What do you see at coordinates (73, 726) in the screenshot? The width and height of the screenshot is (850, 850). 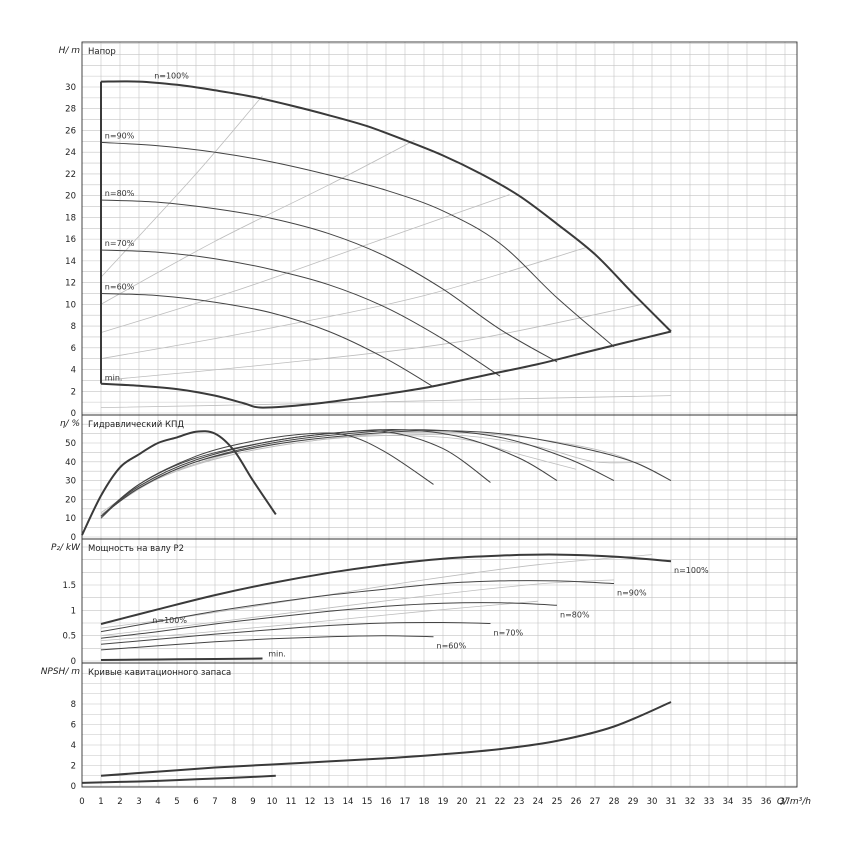 I see `npsh-ytick-label: 6` at bounding box center [73, 726].